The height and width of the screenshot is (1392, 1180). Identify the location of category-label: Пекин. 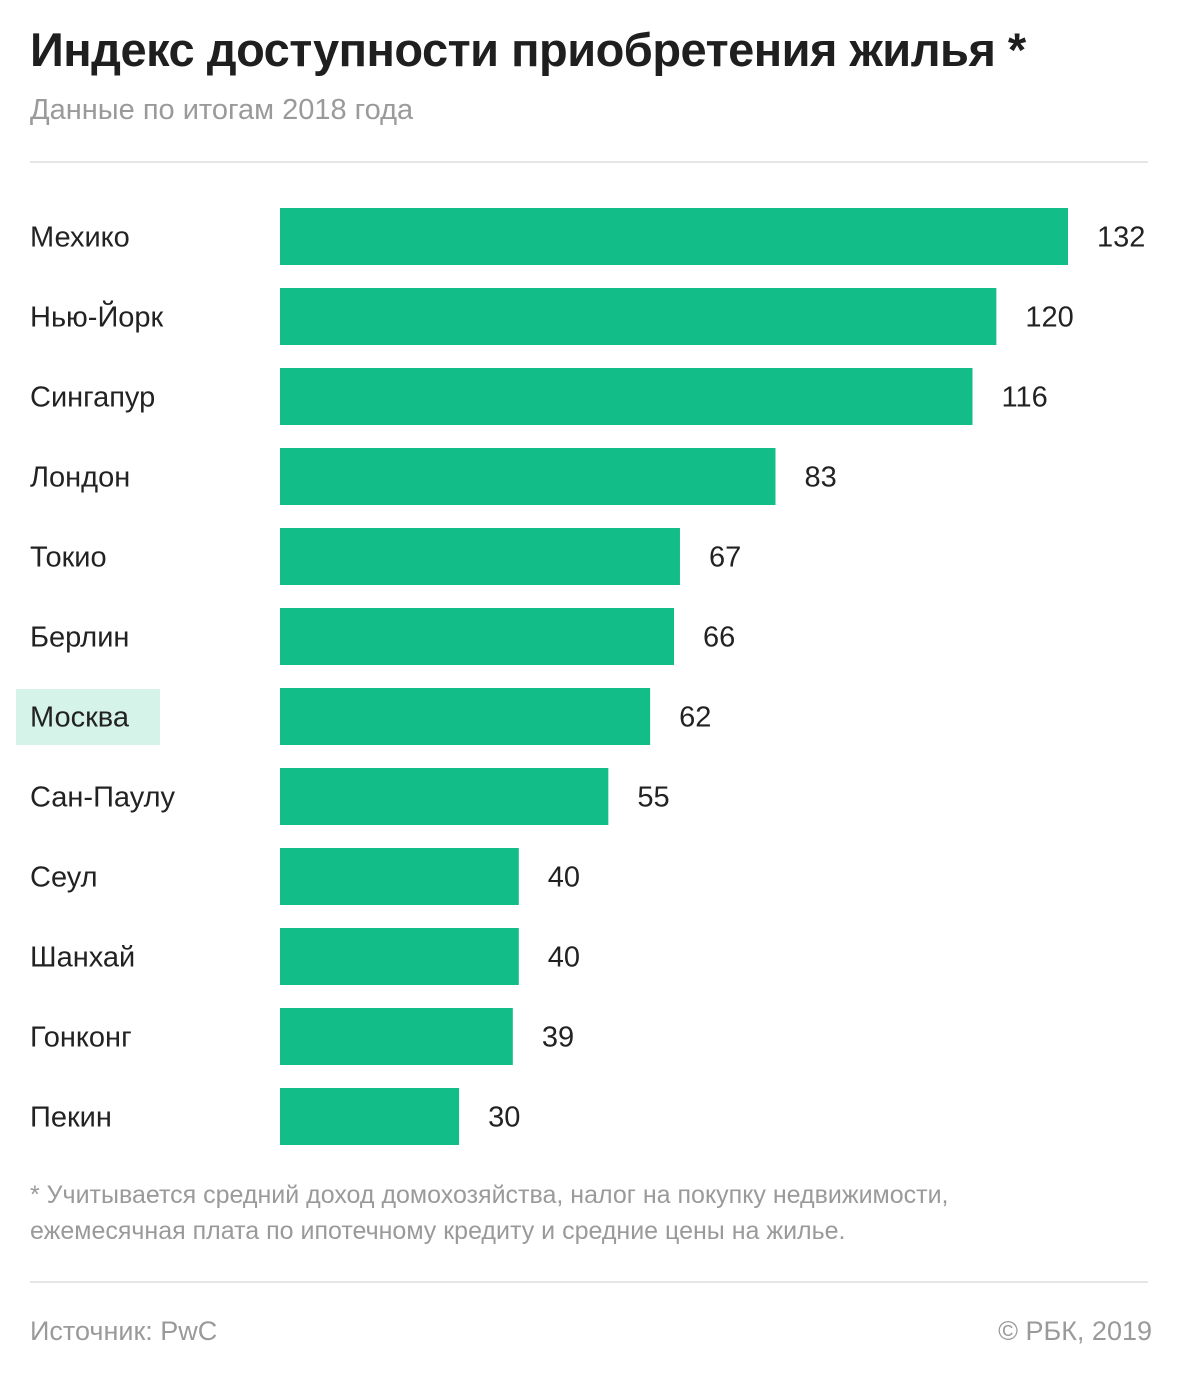
(71, 1118).